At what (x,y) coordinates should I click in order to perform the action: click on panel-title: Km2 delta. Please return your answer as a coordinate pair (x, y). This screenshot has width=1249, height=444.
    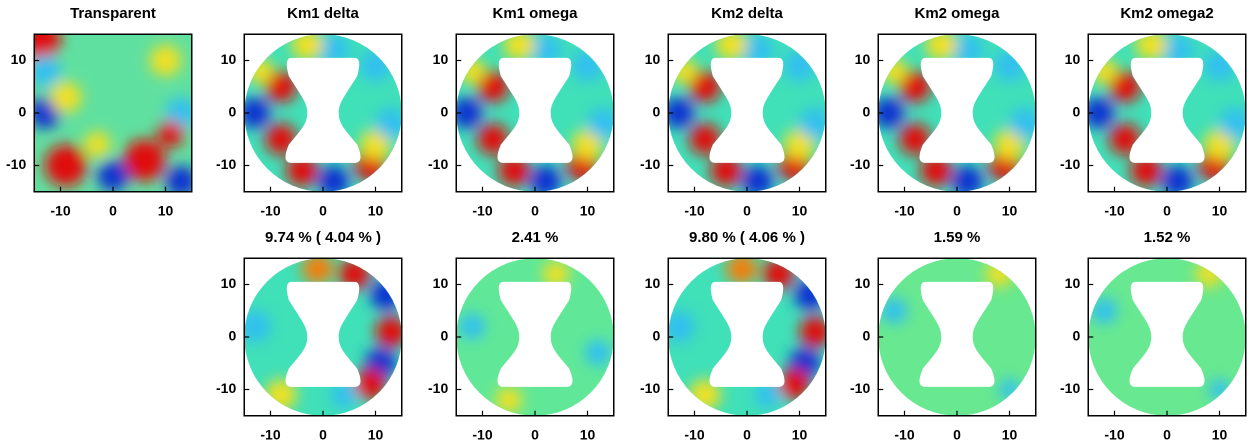
    Looking at the image, I should click on (747, 13).